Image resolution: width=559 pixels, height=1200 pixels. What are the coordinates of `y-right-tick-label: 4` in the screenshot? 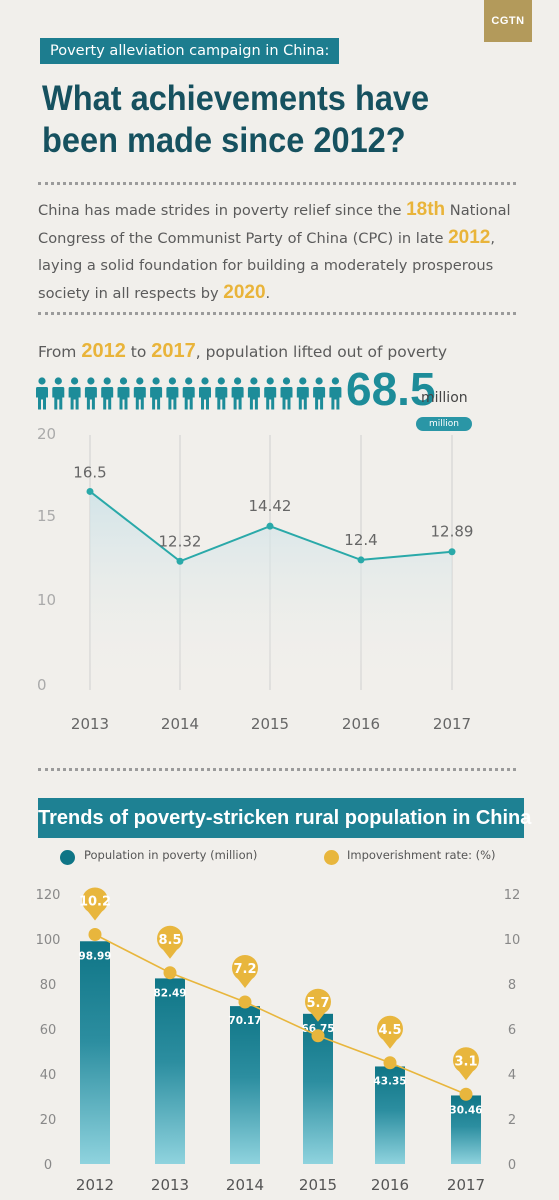 It's located at (512, 1075).